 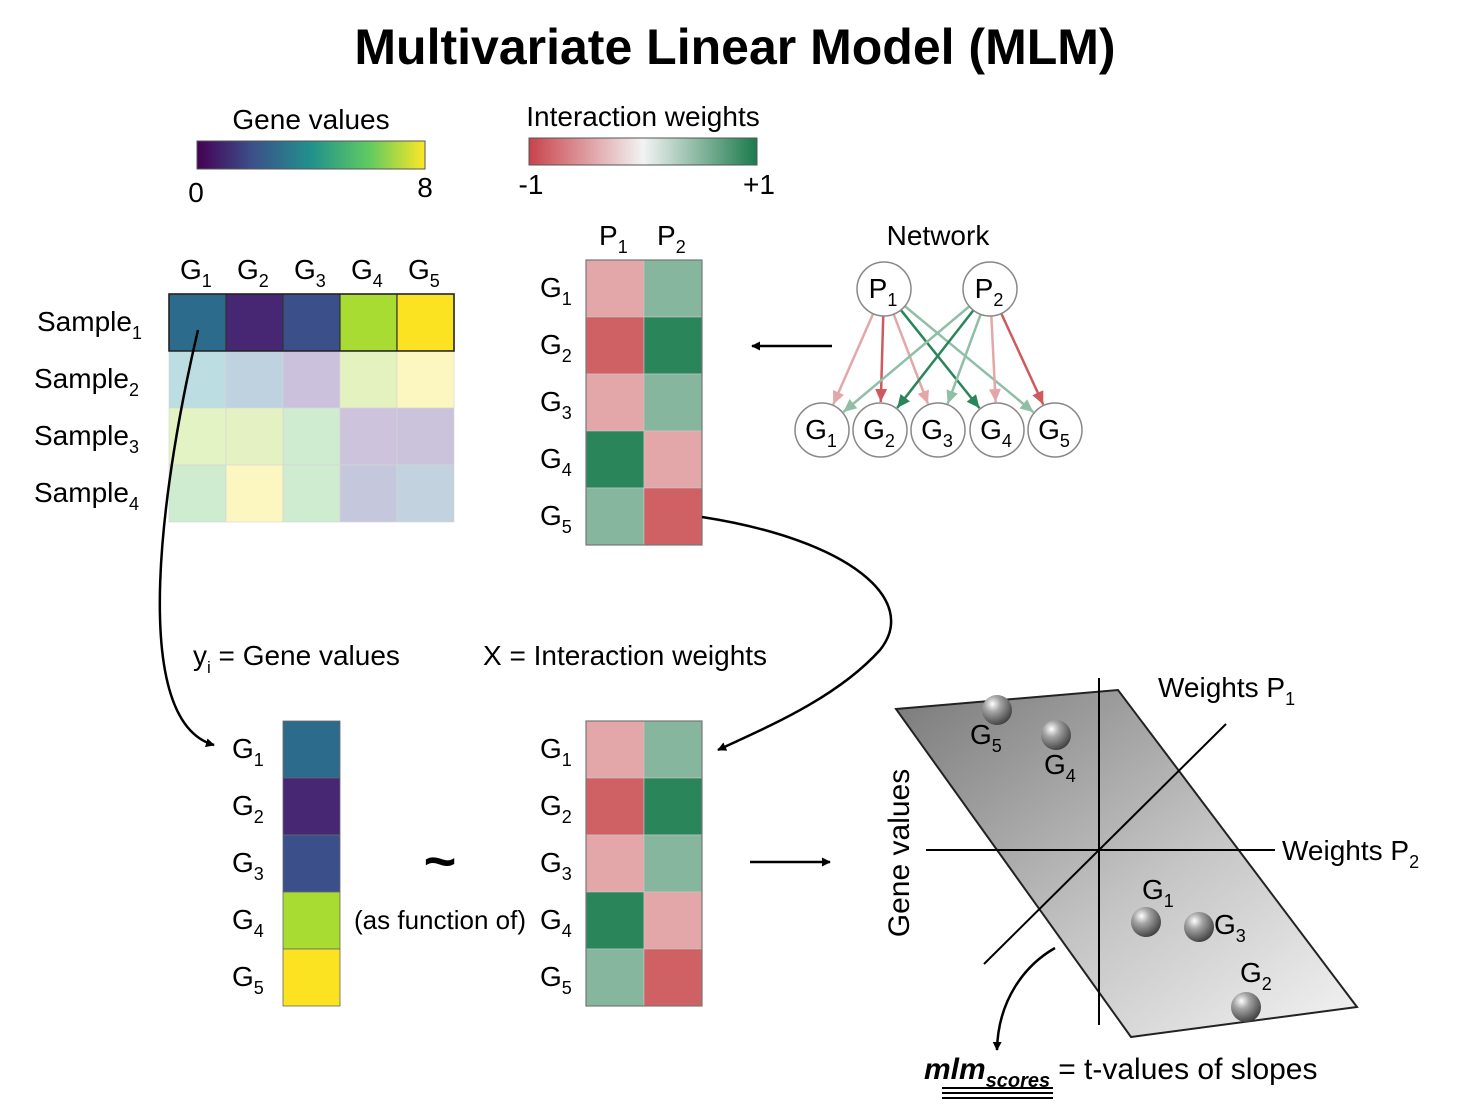 What do you see at coordinates (883, 291) in the screenshot?
I see `network-node-label: P1` at bounding box center [883, 291].